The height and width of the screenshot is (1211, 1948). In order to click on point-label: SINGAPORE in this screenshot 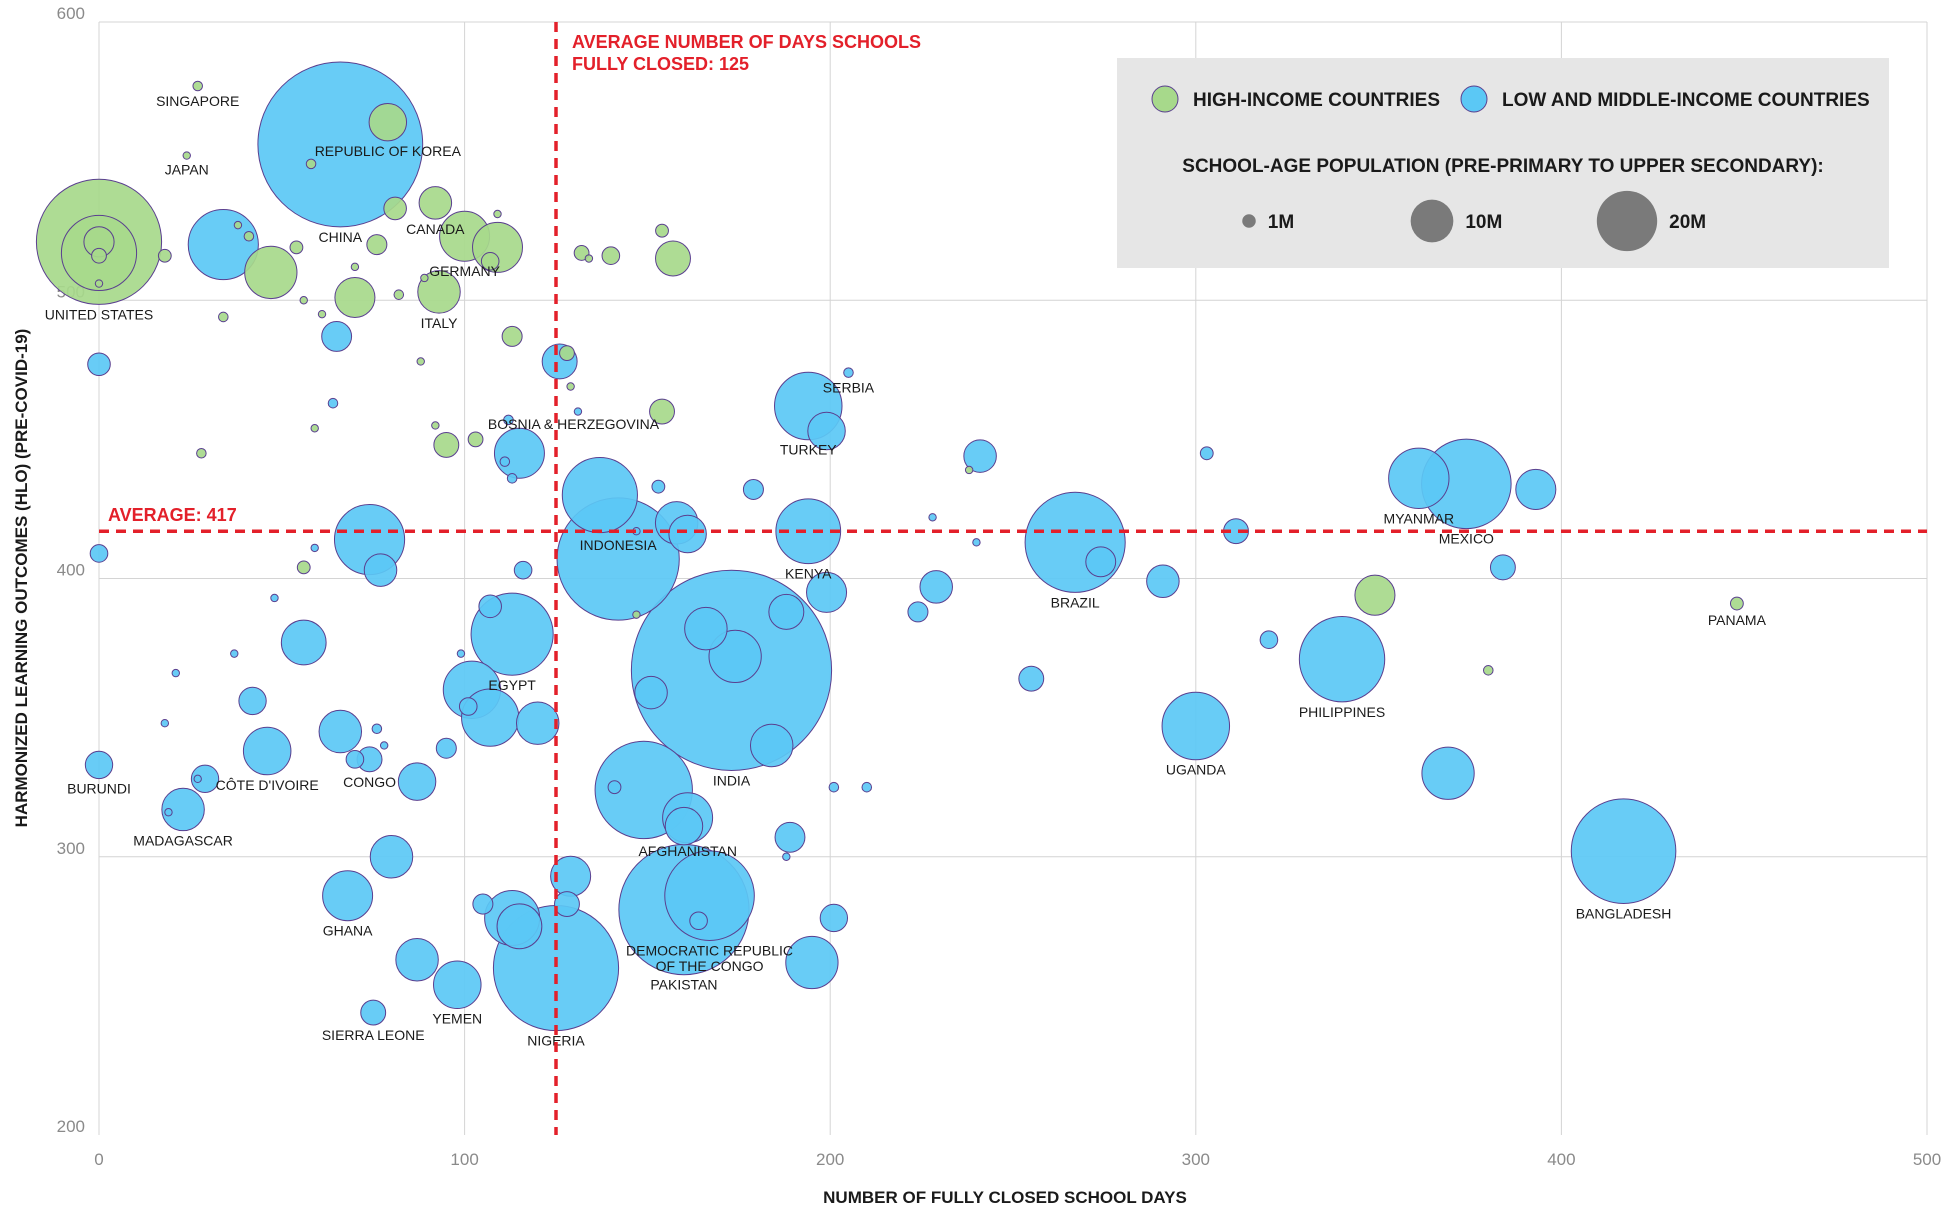, I will do `click(197, 101)`.